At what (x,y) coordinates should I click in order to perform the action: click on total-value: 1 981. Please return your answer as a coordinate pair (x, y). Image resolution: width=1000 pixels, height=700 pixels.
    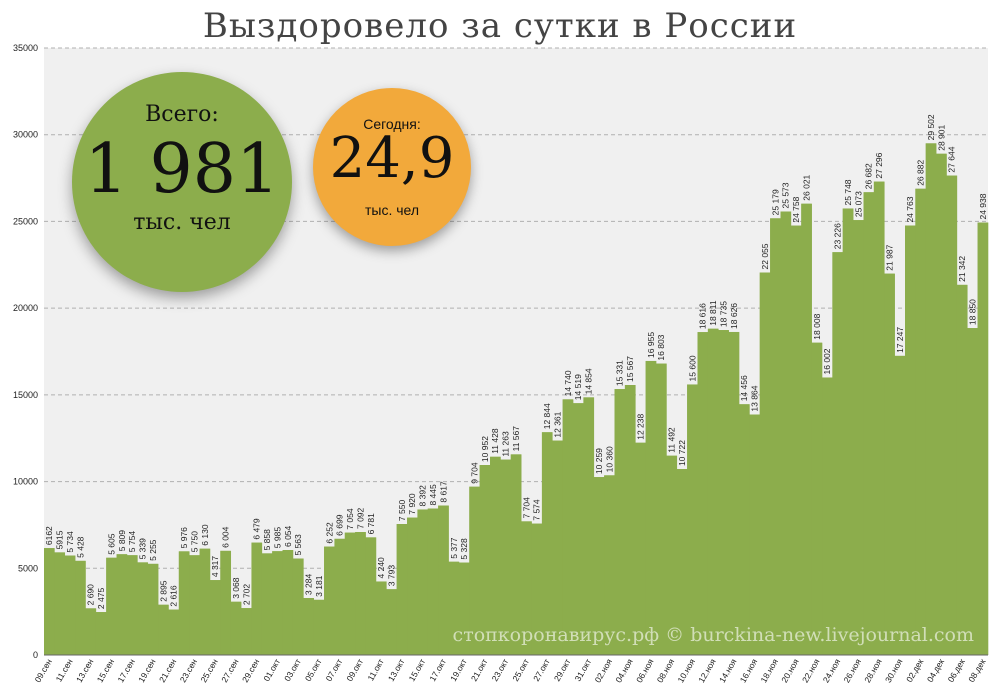
    Looking at the image, I should click on (182, 169).